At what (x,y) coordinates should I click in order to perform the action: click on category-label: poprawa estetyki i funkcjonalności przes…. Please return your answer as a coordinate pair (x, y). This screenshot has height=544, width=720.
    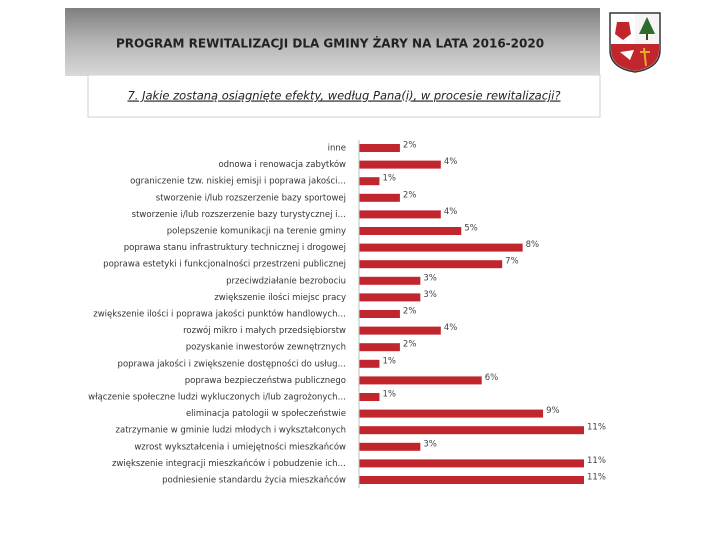
    Looking at the image, I should click on (224, 264).